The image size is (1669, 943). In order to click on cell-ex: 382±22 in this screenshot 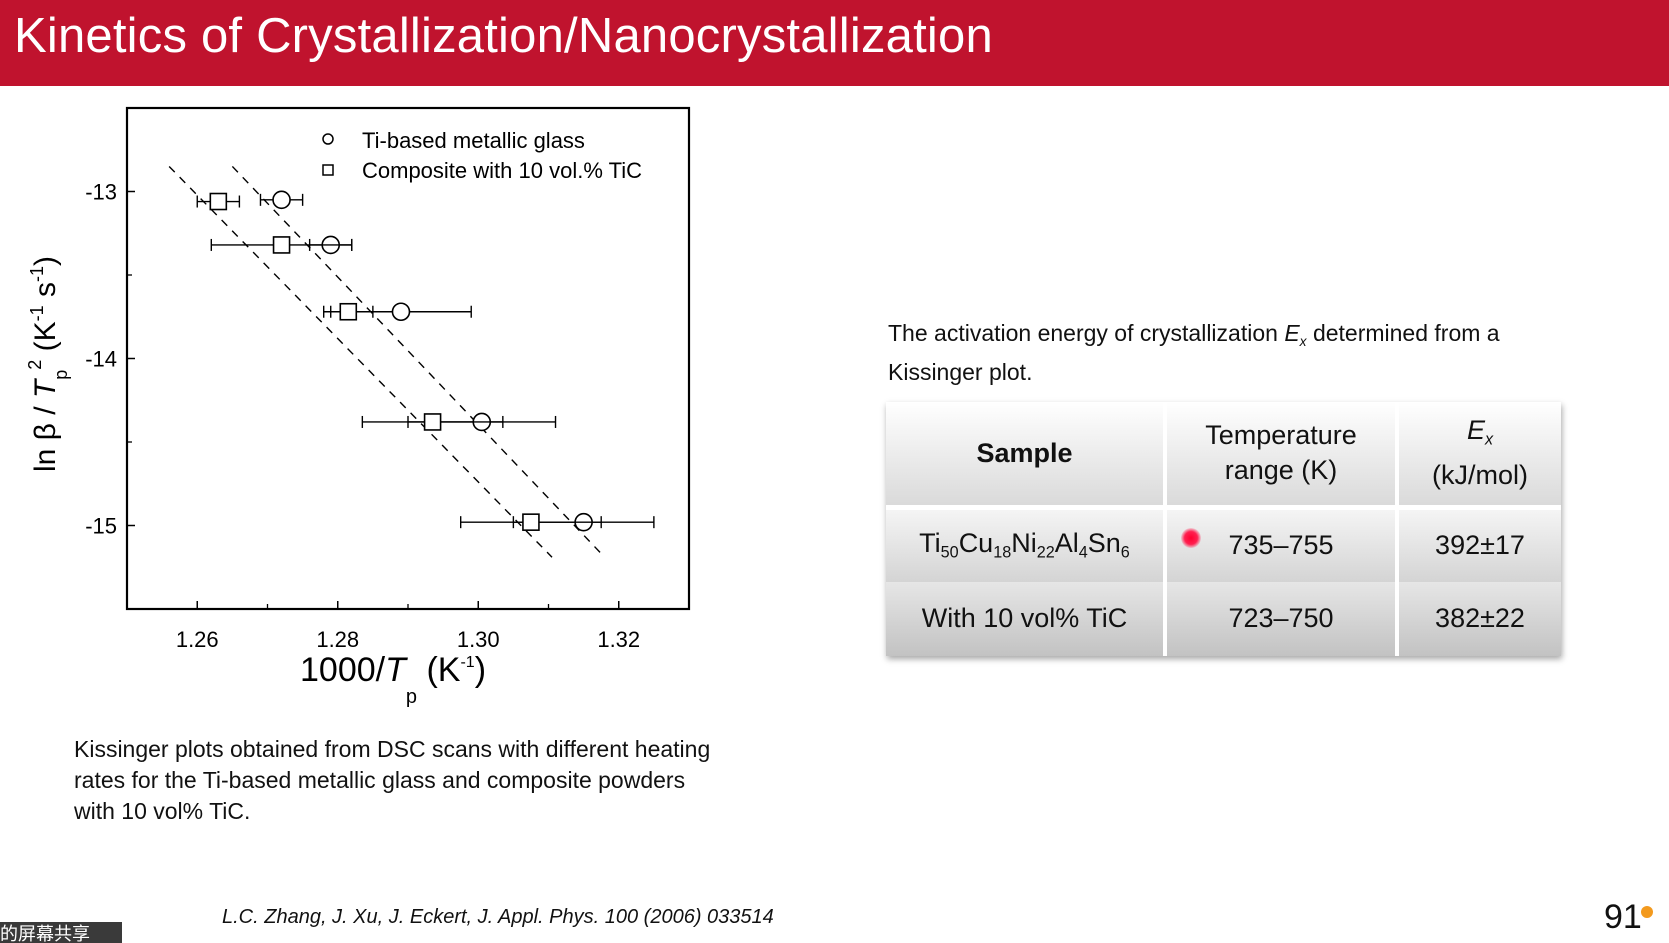, I will do `click(1480, 618)`.